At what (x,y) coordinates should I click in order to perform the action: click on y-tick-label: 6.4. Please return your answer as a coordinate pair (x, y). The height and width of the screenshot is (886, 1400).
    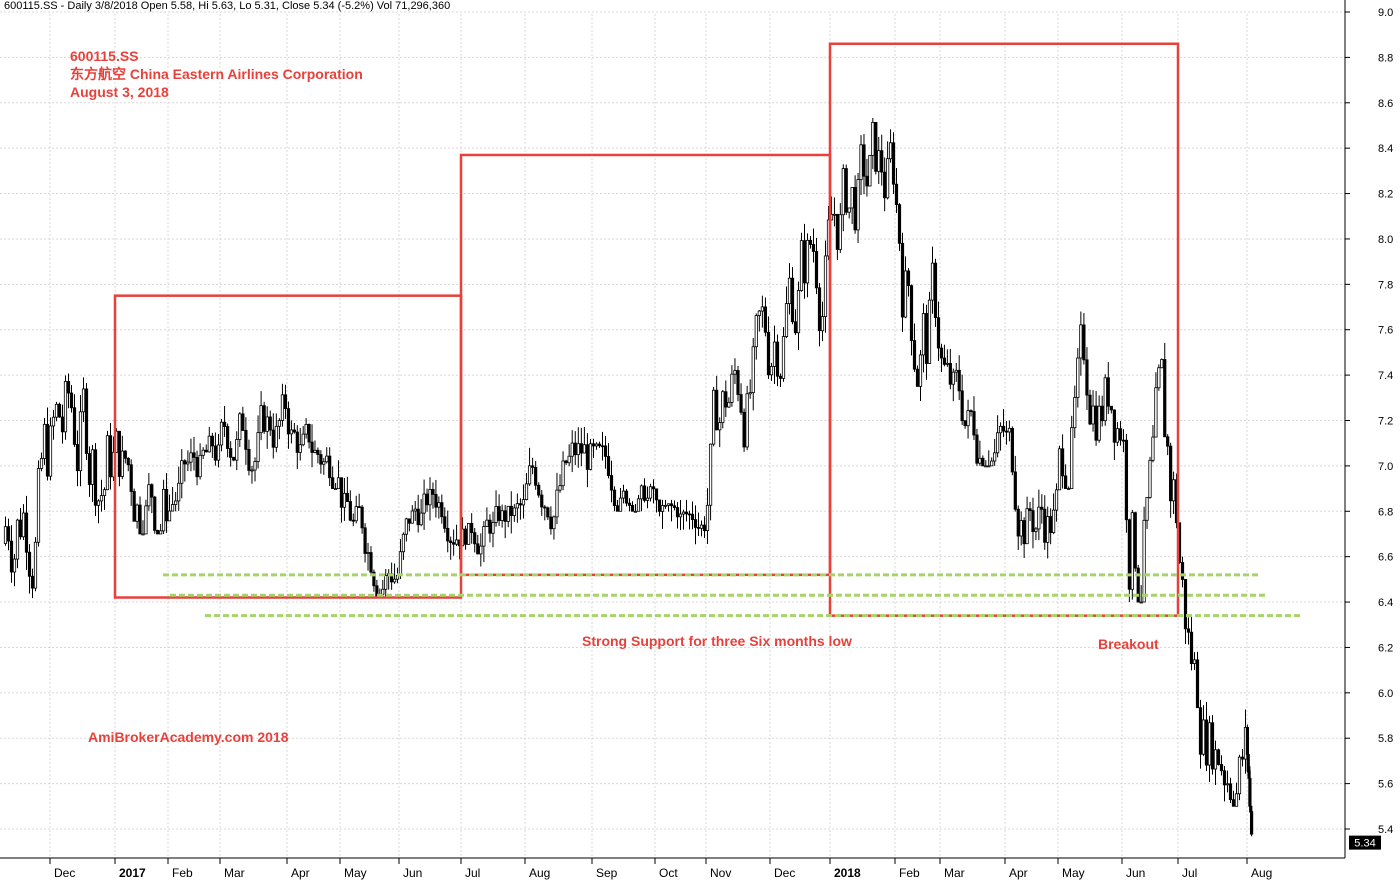
    Looking at the image, I should click on (1385, 603).